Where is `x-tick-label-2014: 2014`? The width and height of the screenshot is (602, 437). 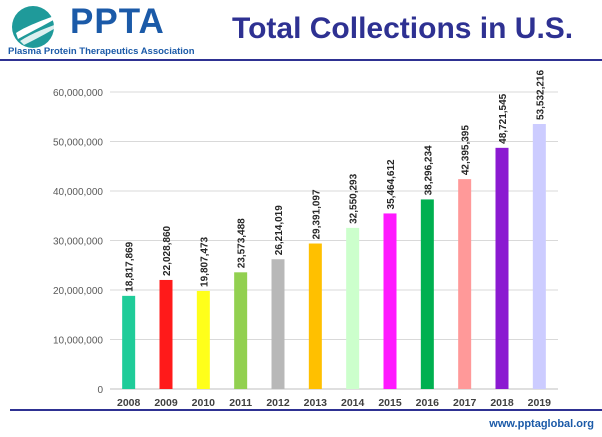 x-tick-label-2014: 2014 is located at coordinates (353, 403).